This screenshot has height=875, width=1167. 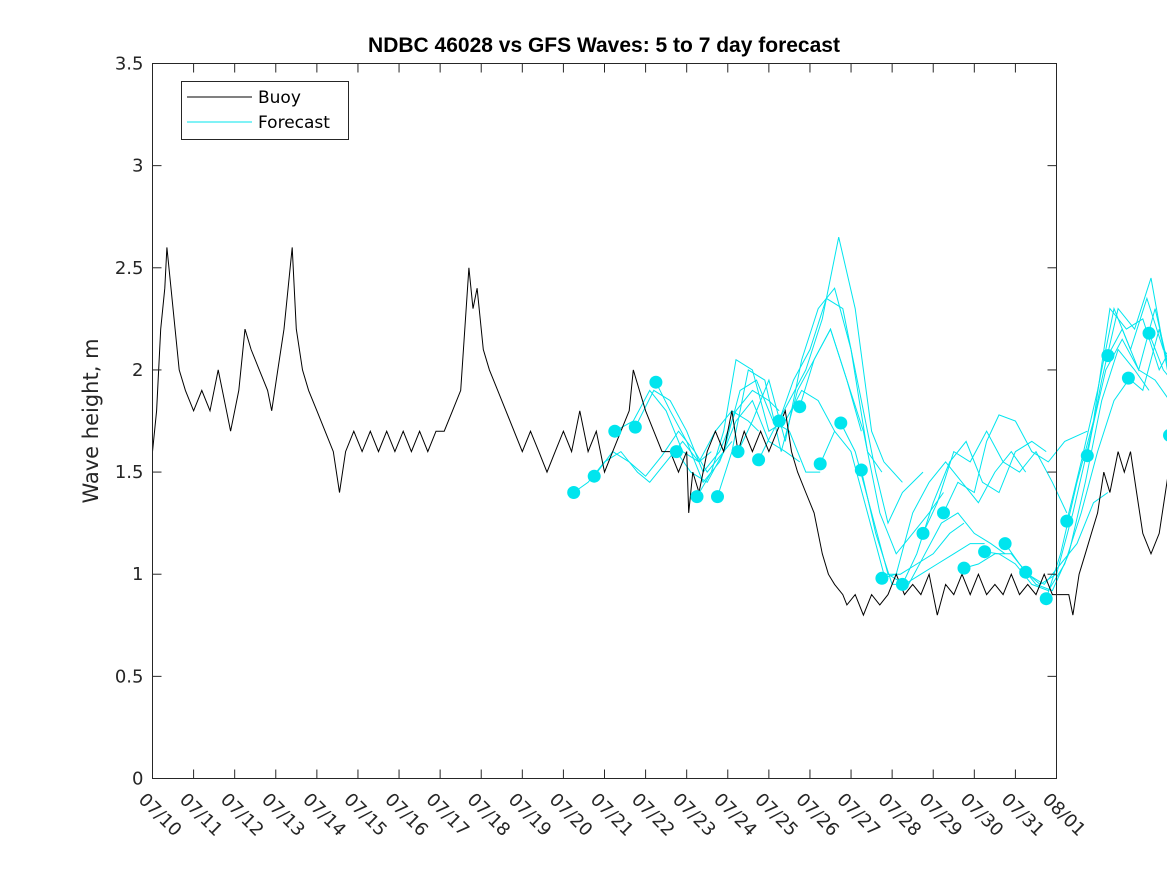 What do you see at coordinates (129, 268) in the screenshot?
I see `ytick-label-5: 2.5` at bounding box center [129, 268].